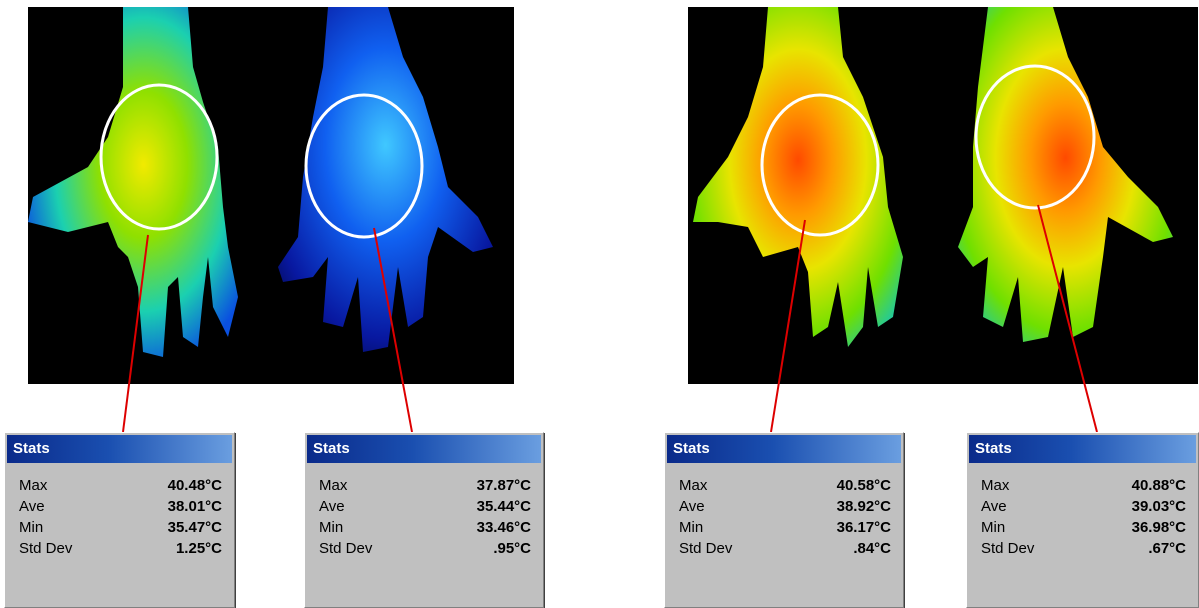 This screenshot has width=1199, height=608. What do you see at coordinates (120, 485) in the screenshot?
I see `stat-row-max: Max 40.48°C` at bounding box center [120, 485].